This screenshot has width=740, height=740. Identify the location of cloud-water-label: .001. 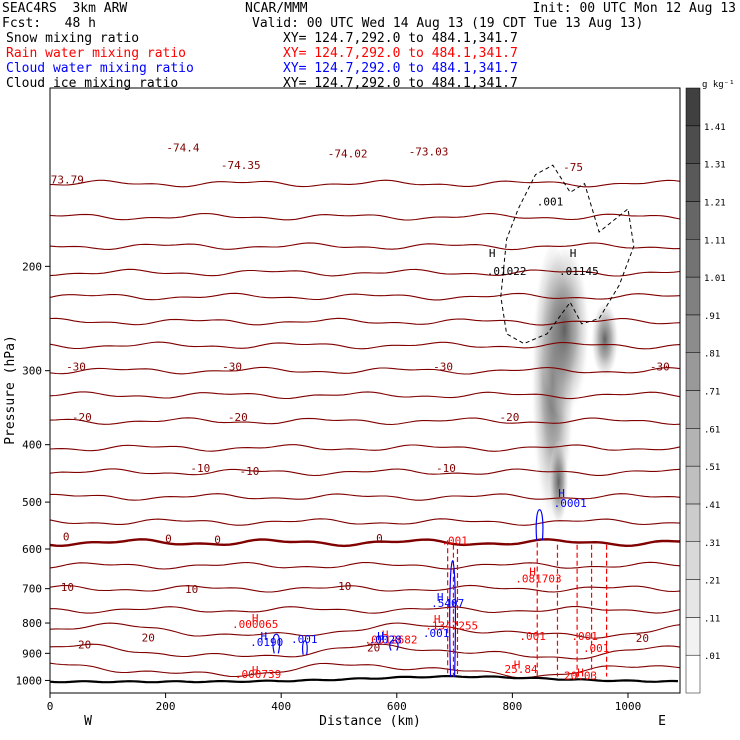
(304, 639).